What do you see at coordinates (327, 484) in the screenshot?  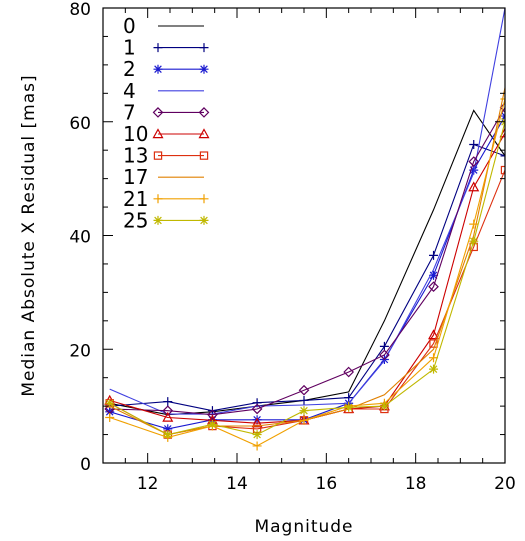 I see `x-tick-label: 16` at bounding box center [327, 484].